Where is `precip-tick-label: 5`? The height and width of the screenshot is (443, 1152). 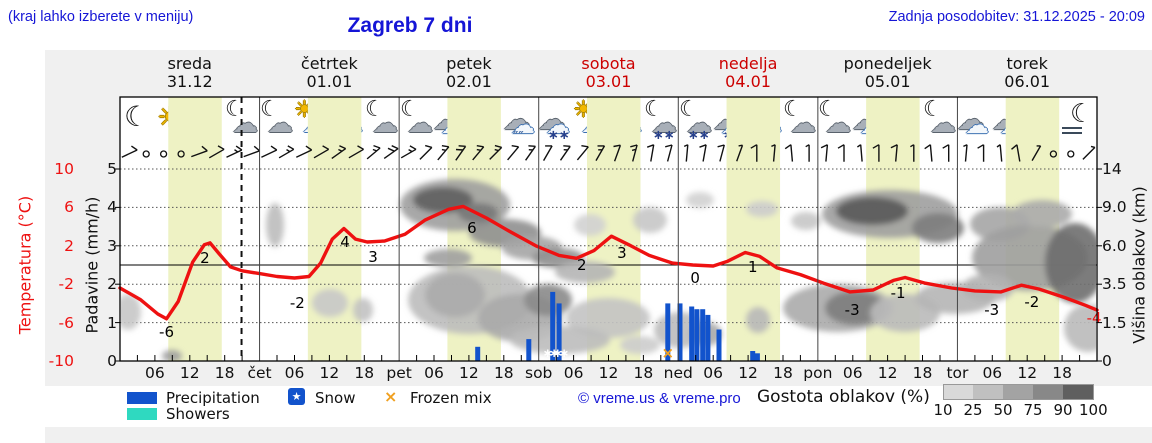
precip-tick-label: 5 is located at coordinates (112, 169).